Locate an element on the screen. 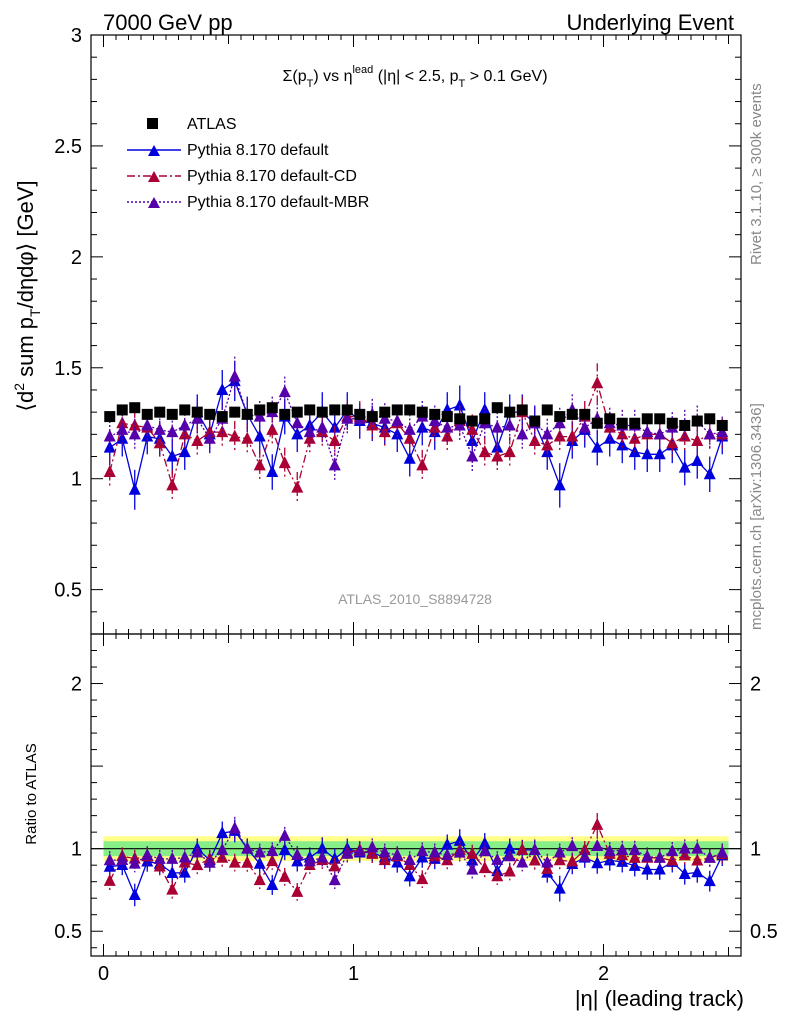 This screenshot has width=786, height=1024. ratio-y-tick-label-right: 1 is located at coordinates (755, 850).